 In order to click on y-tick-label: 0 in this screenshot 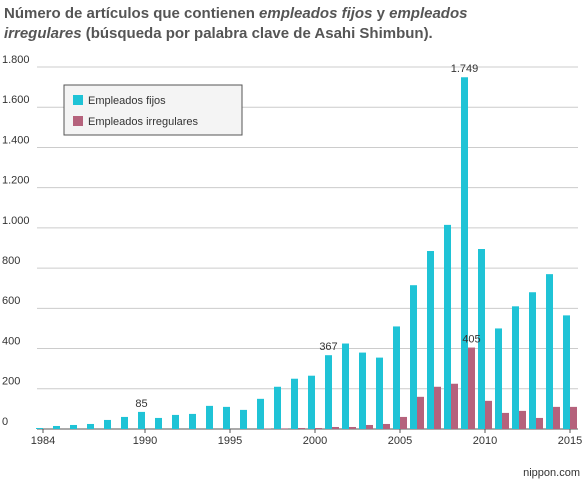, I will do `click(5, 422)`.